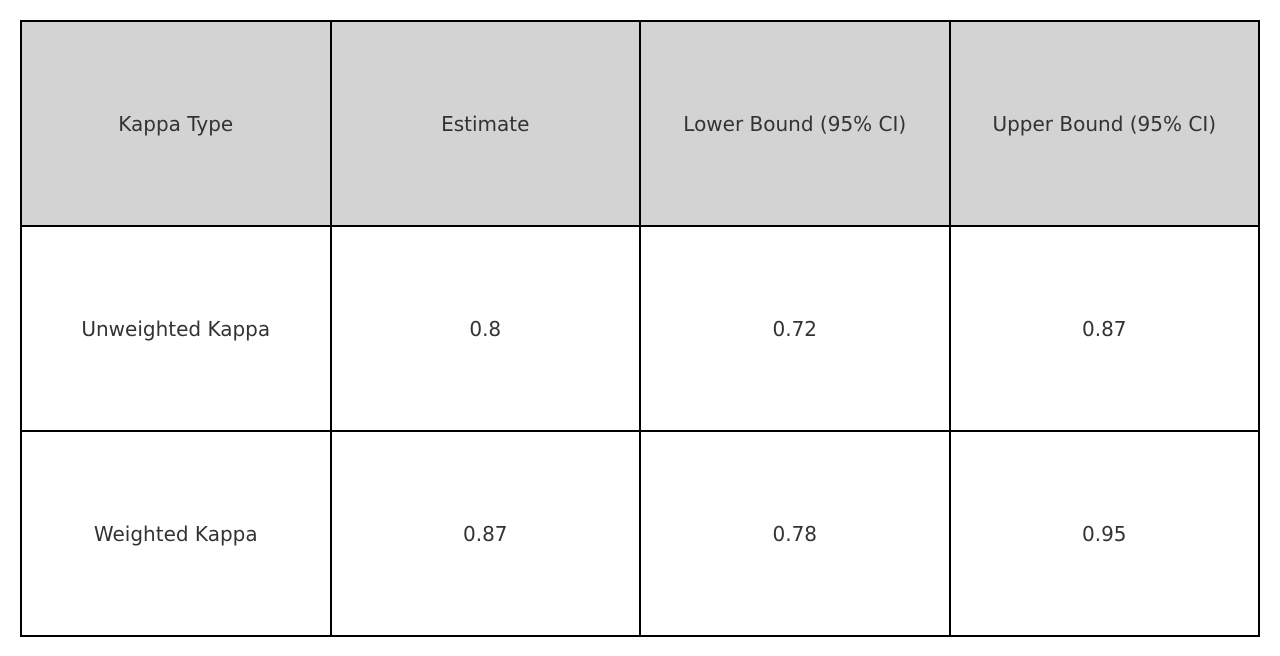 This screenshot has width=1280, height=656. Describe the element at coordinates (1104, 328) in the screenshot. I see `cell-upper-bound: 0.87` at that location.